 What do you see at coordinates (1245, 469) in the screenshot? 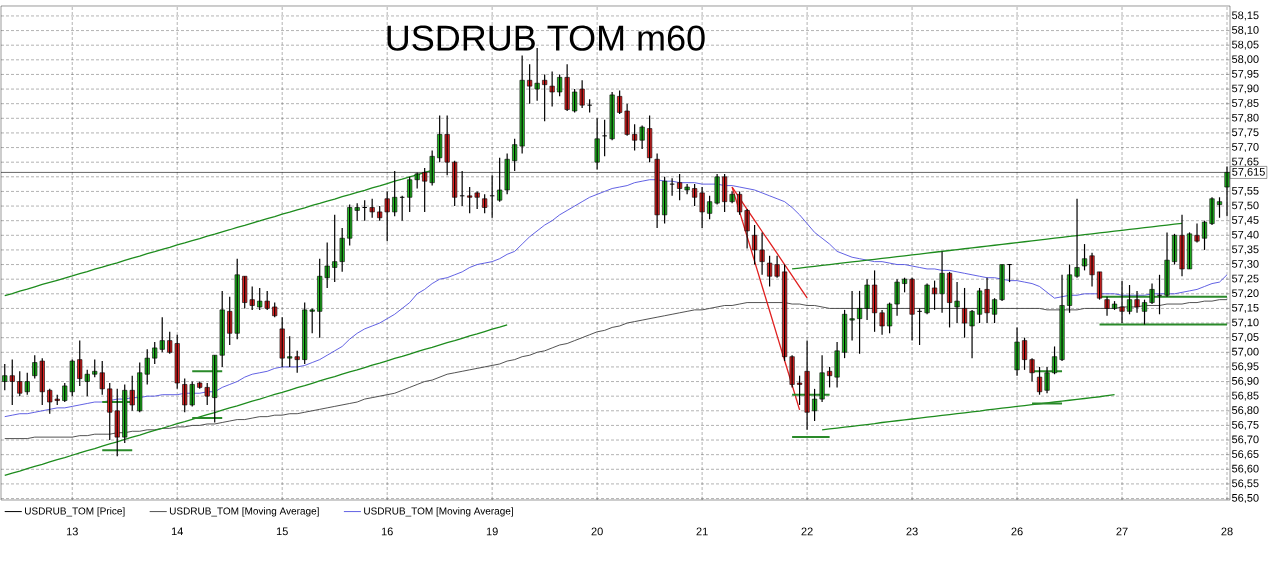
I see `y-tick-label: 56,60` at bounding box center [1245, 469].